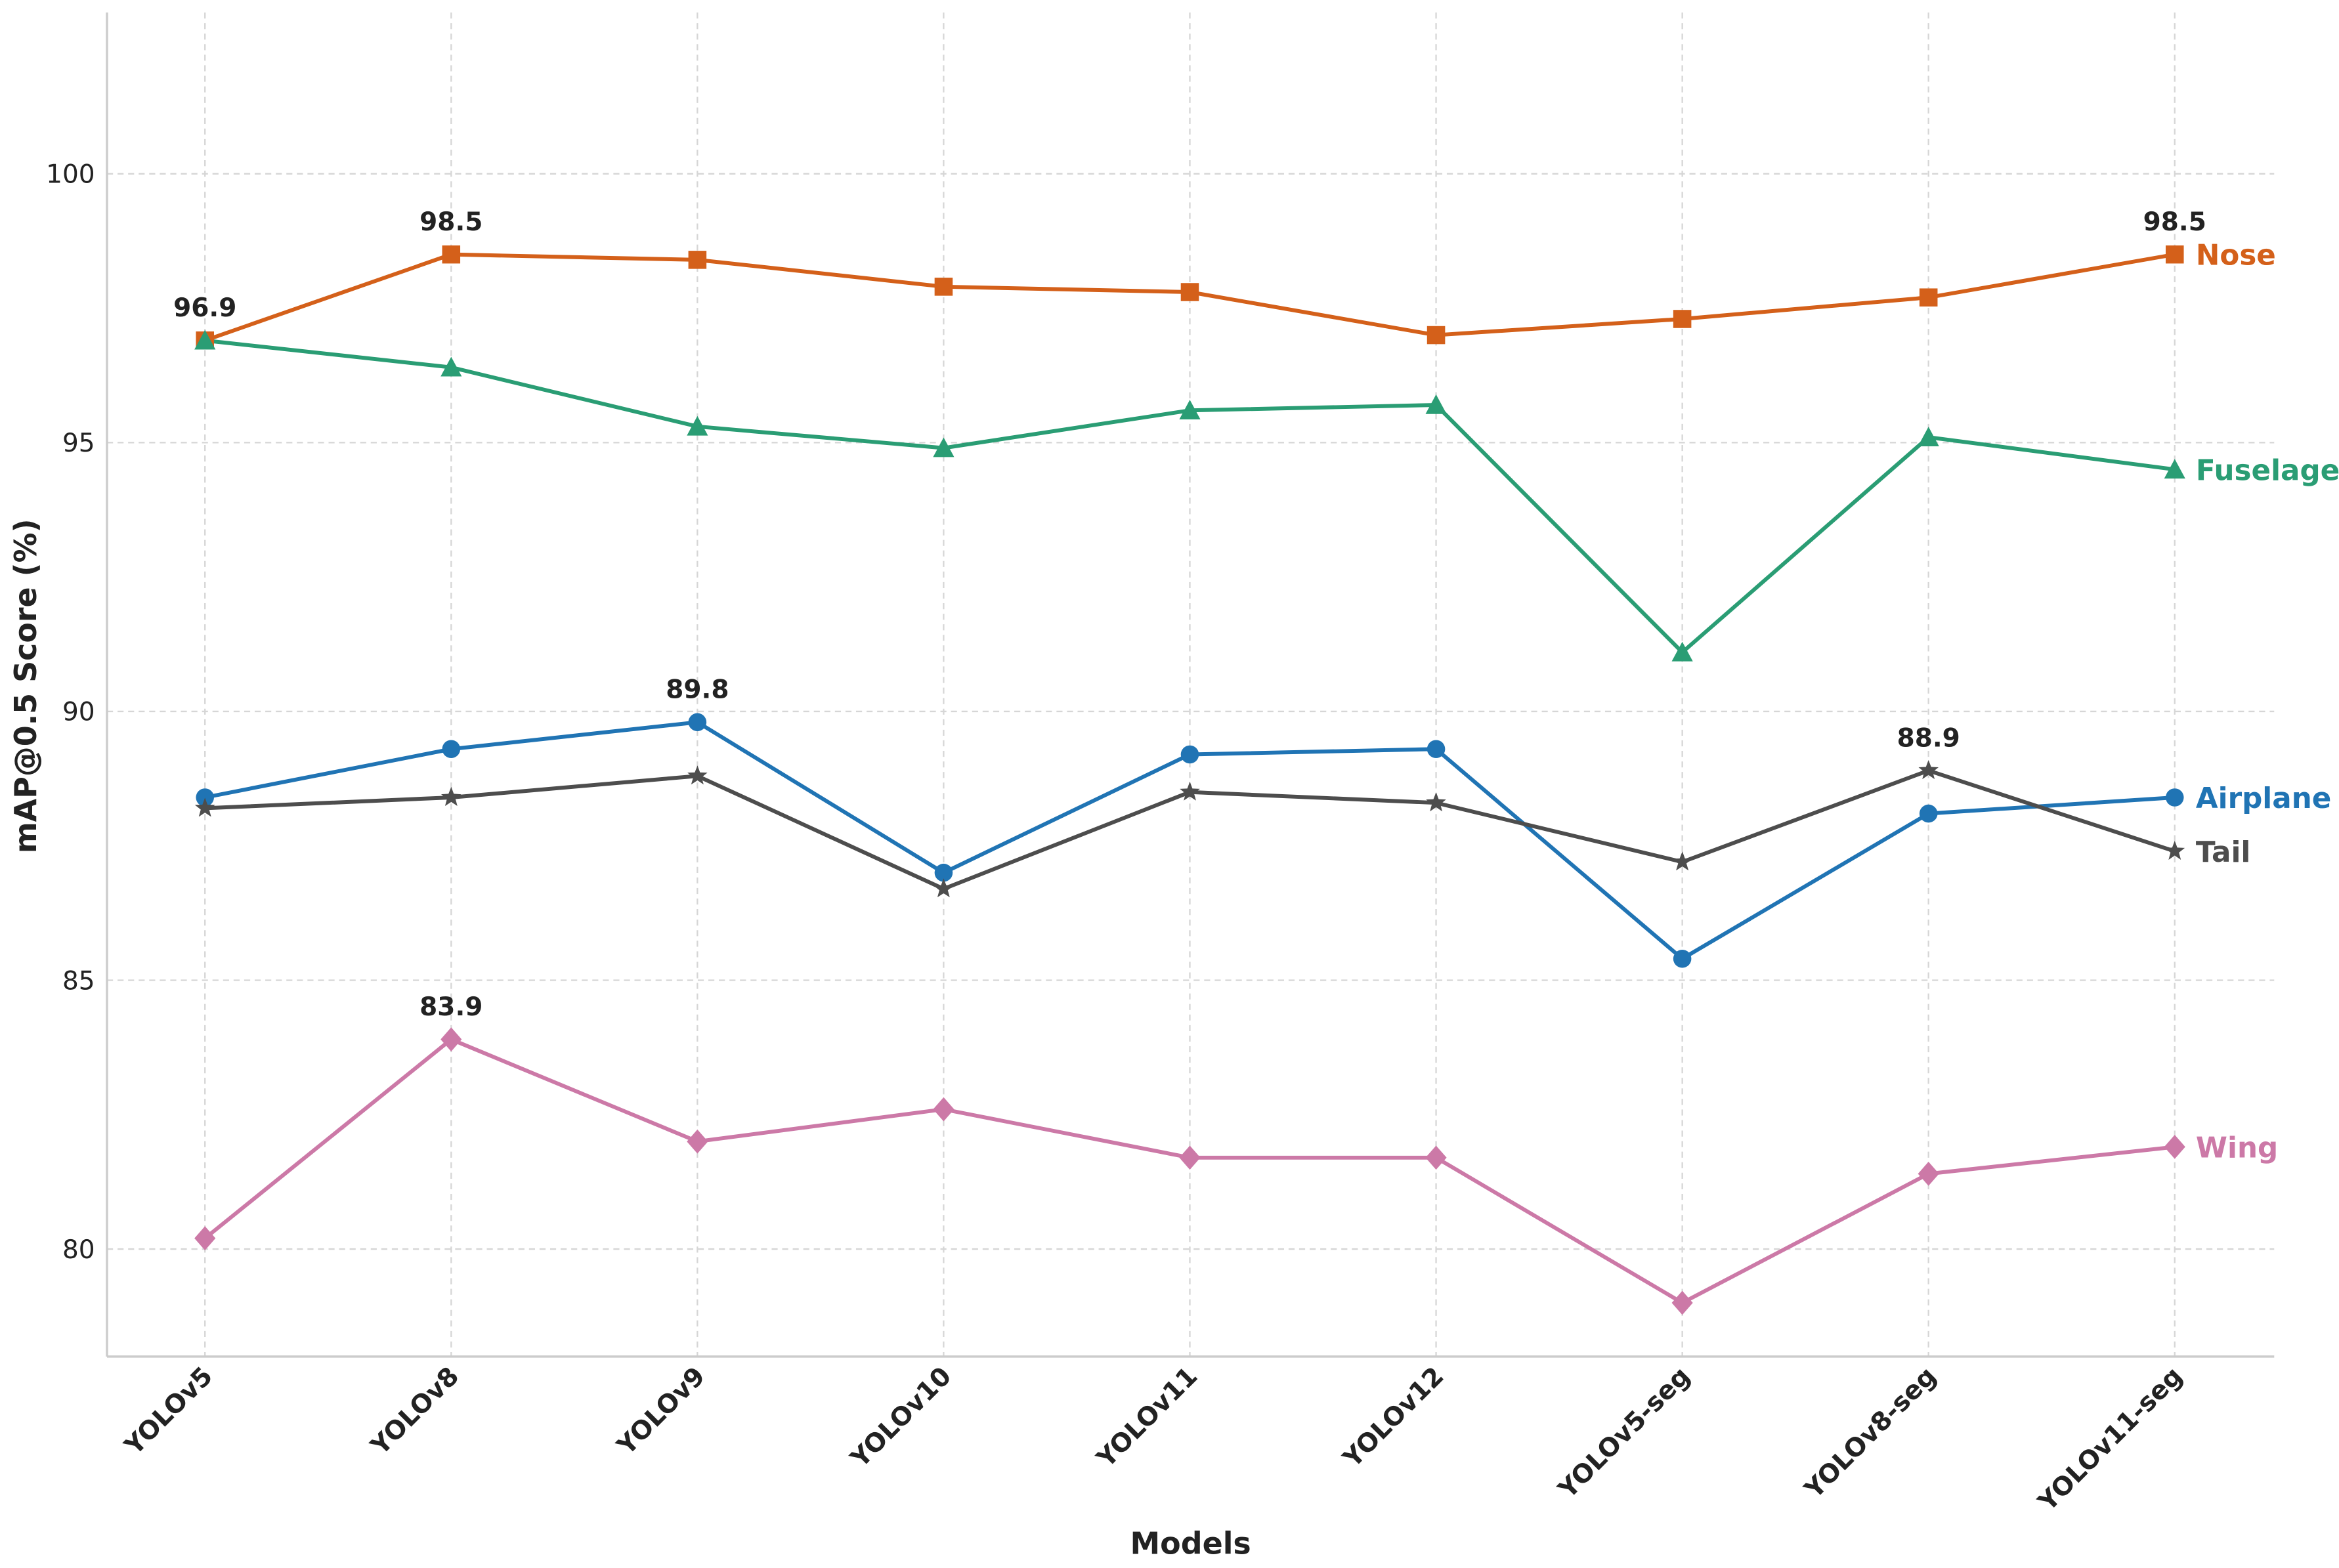  What do you see at coordinates (2237, 1148) in the screenshot?
I see `legend-label: Wing` at bounding box center [2237, 1148].